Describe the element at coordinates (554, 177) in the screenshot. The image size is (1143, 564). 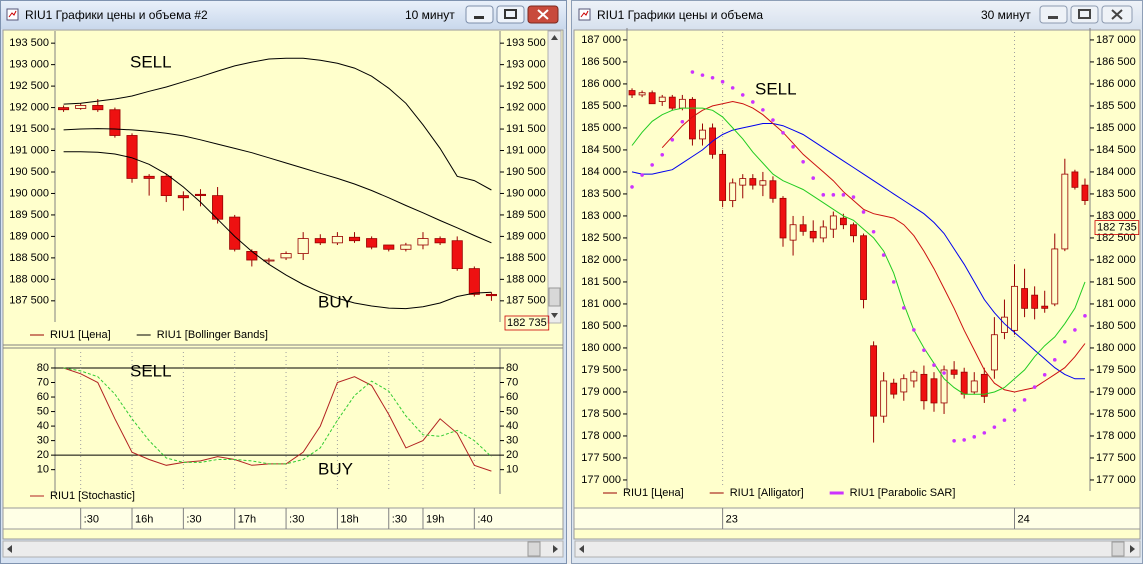
I see `vertical-scrollbar` at that location.